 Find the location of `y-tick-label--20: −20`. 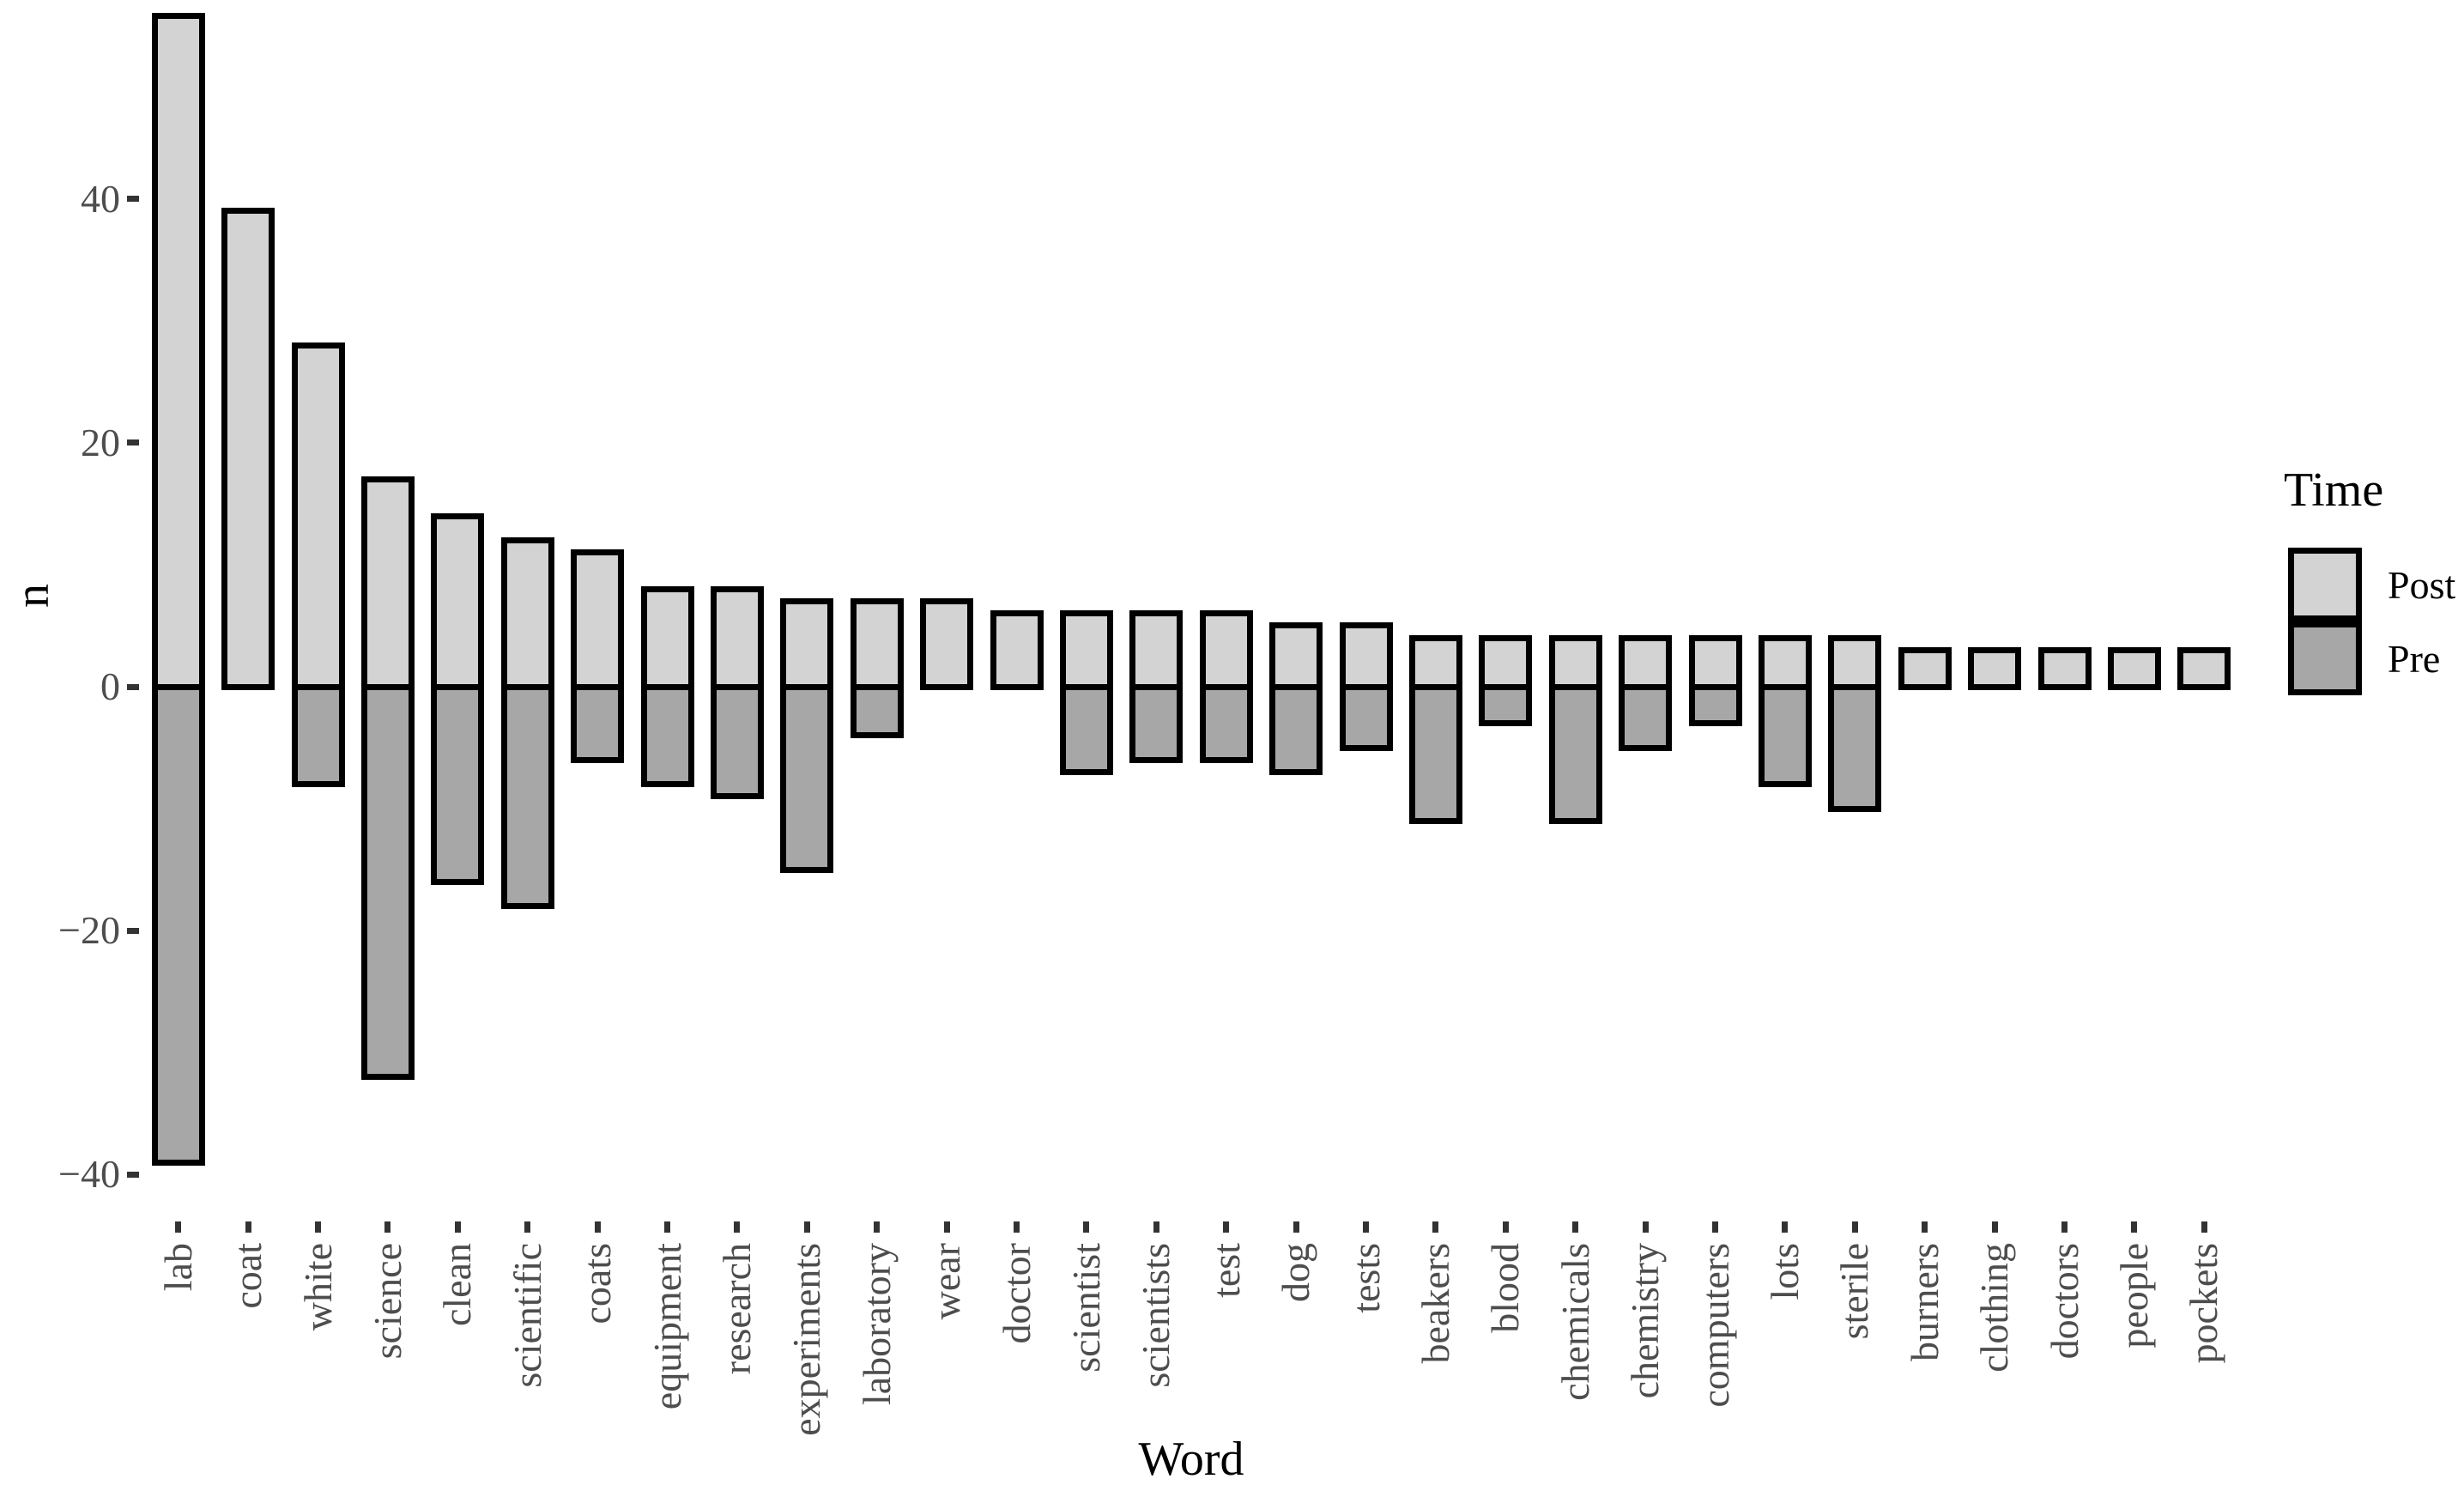

y-tick-label--20: −20 is located at coordinates (89, 930).